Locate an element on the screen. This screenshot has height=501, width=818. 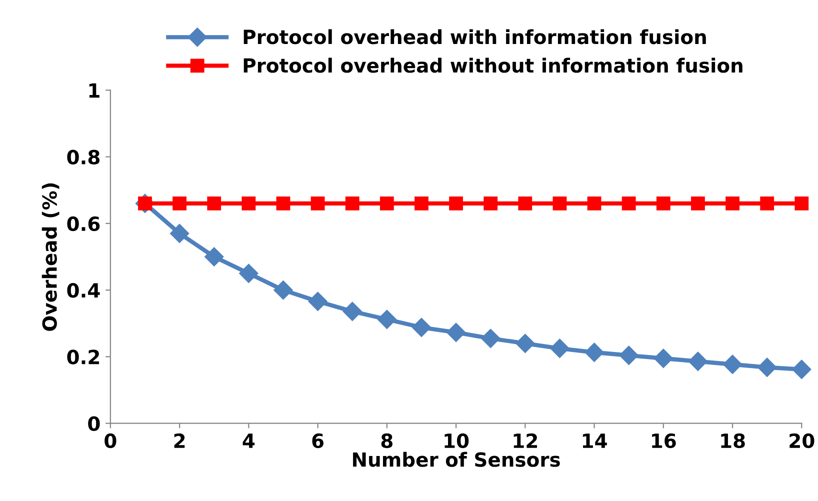
y-tick-label: 0 is located at coordinates (94, 424).